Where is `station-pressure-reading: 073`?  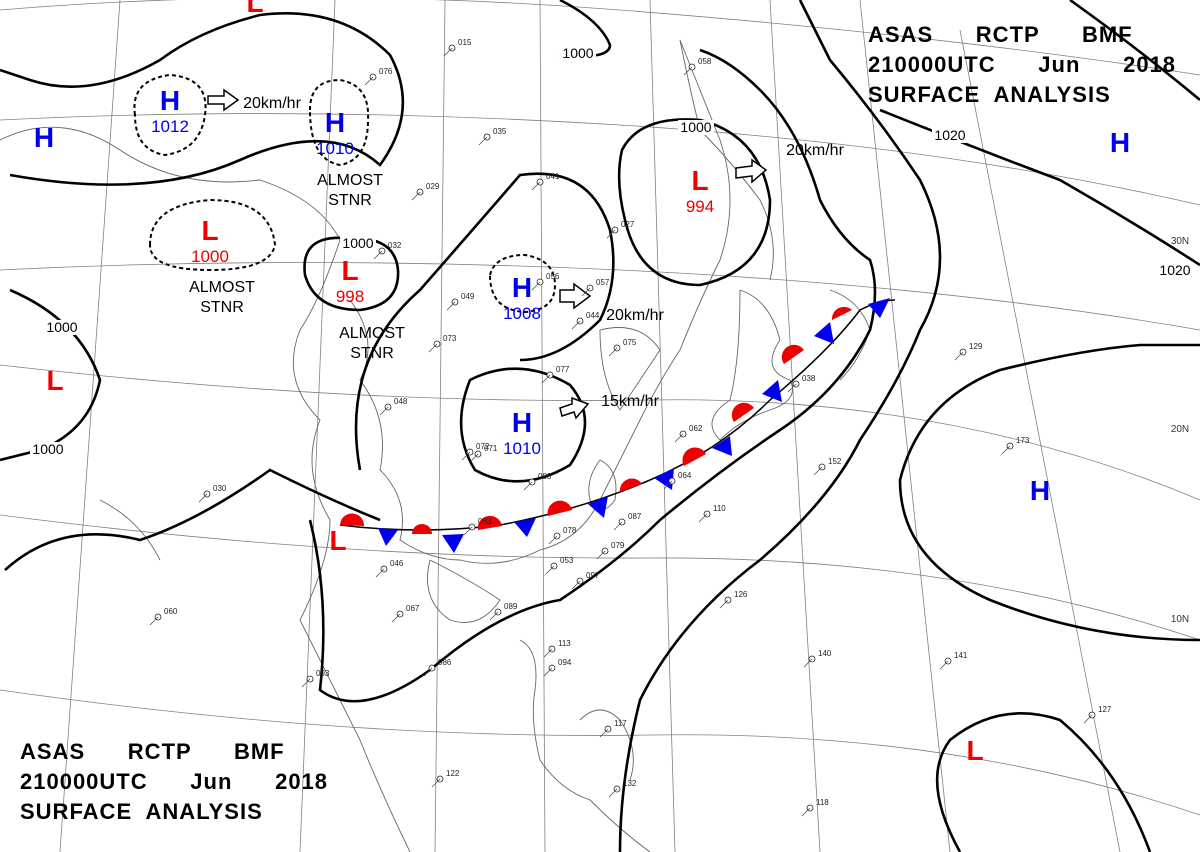
station-pressure-reading: 073 is located at coordinates (450, 338).